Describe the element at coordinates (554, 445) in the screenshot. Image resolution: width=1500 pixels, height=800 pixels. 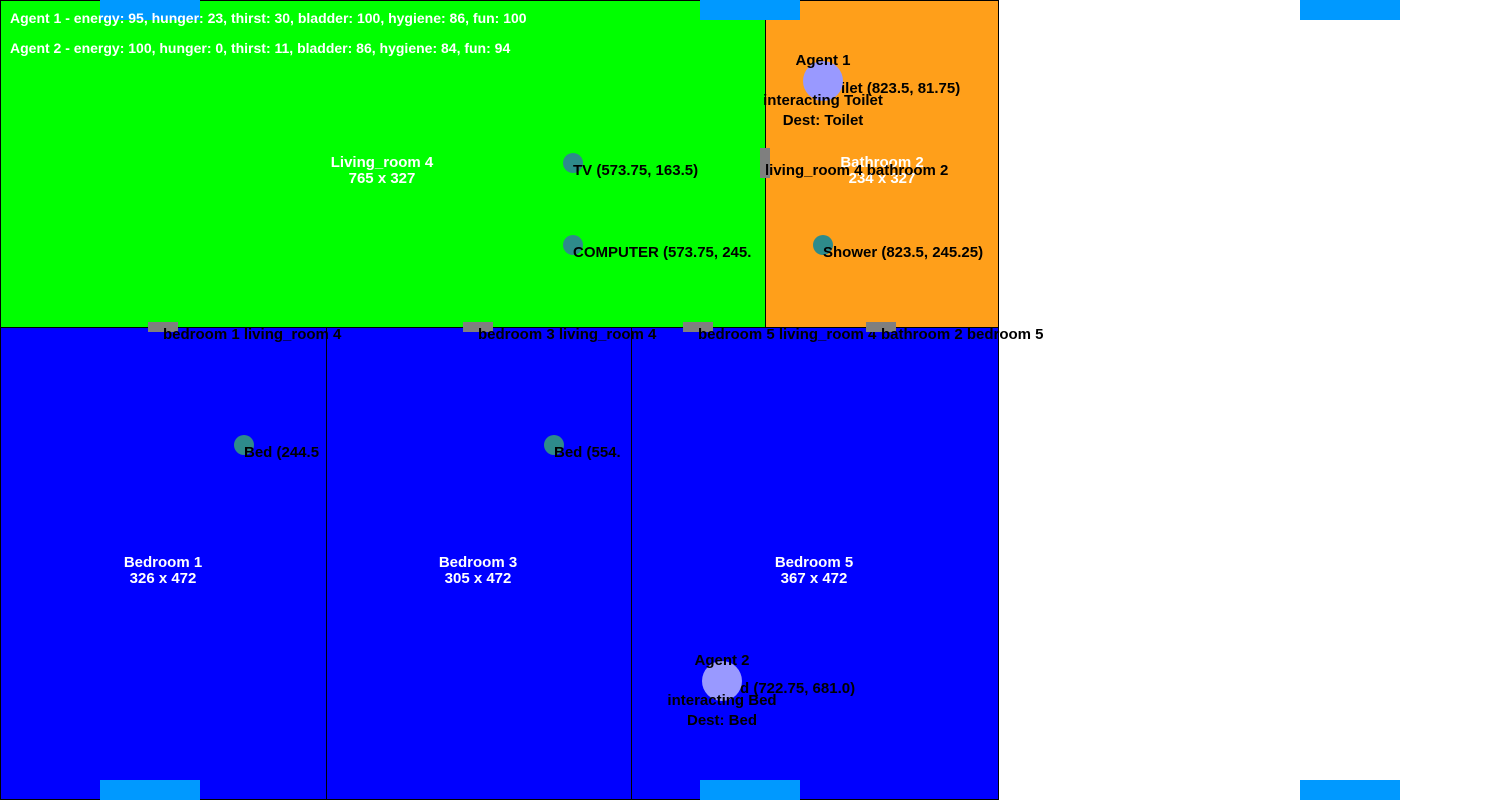
I see `bed-3-marker` at that location.